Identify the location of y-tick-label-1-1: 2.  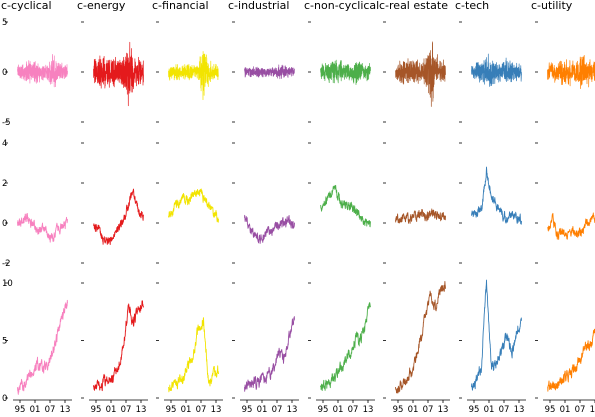
(4, 184).